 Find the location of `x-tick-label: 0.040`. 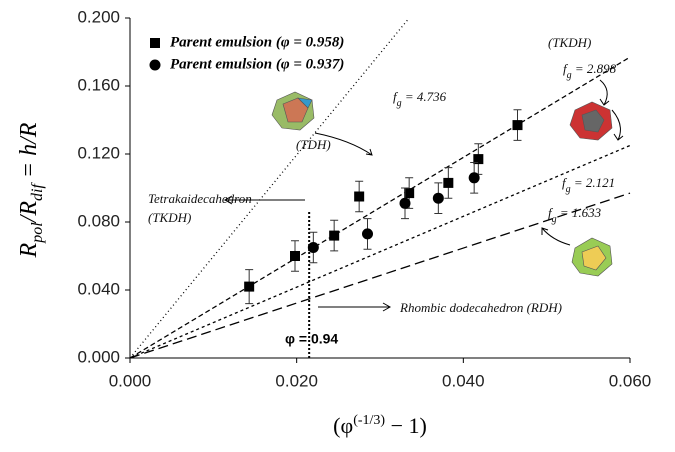

x-tick-label: 0.040 is located at coordinates (463, 380).